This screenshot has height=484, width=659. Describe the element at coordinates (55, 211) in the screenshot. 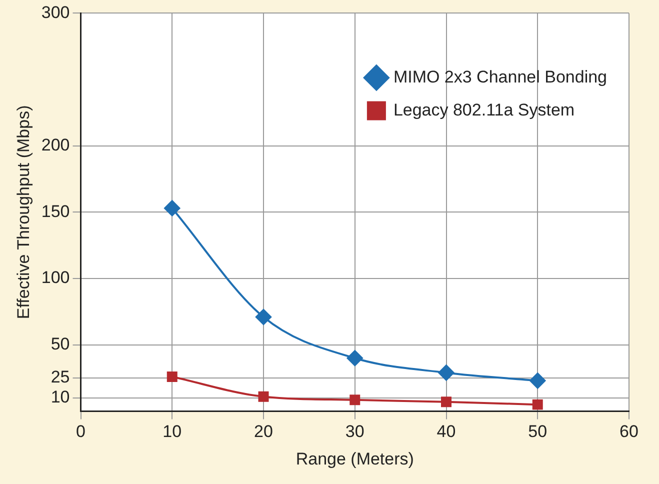

I see `y-tick-label: 150` at that location.